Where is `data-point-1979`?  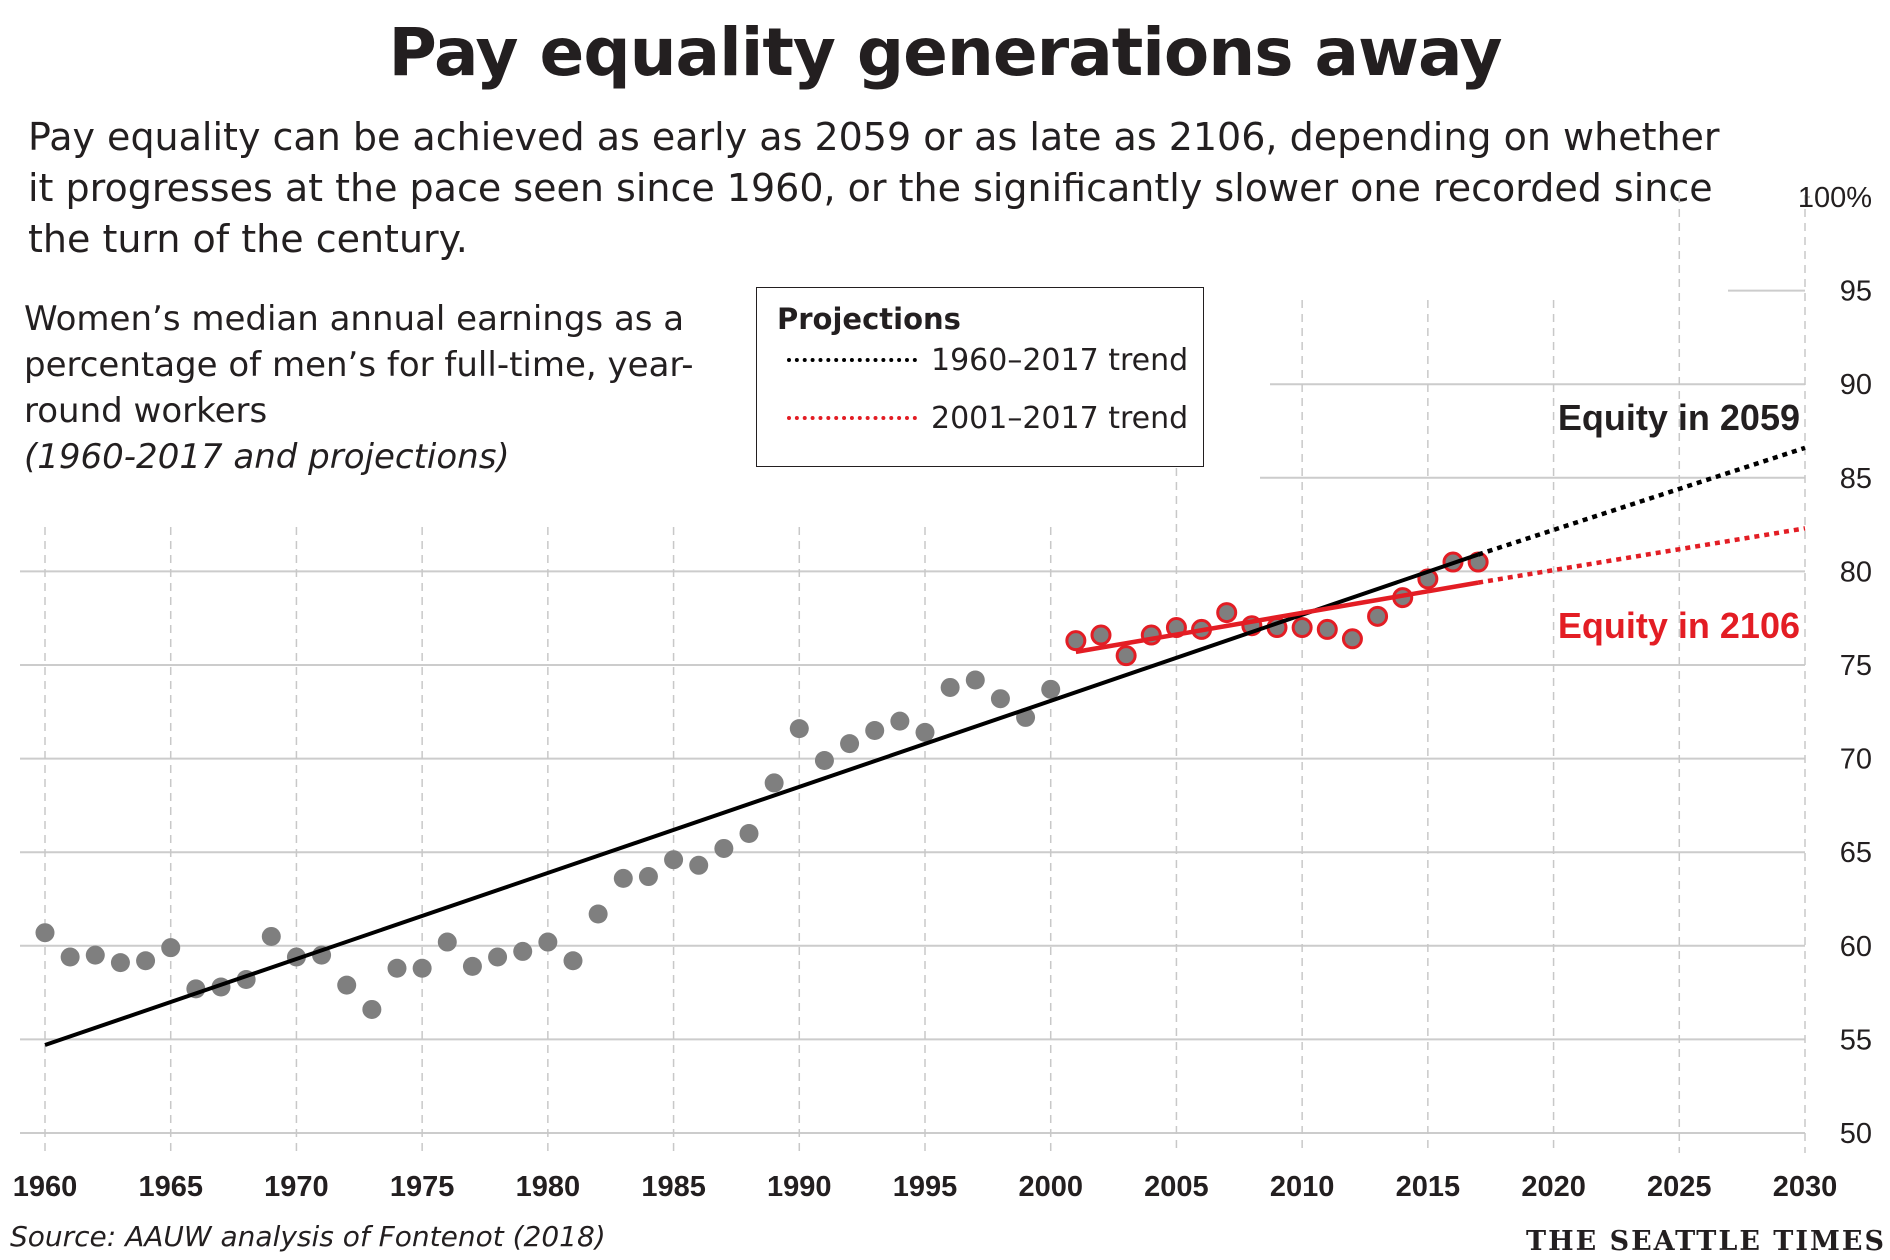 data-point-1979 is located at coordinates (523, 951).